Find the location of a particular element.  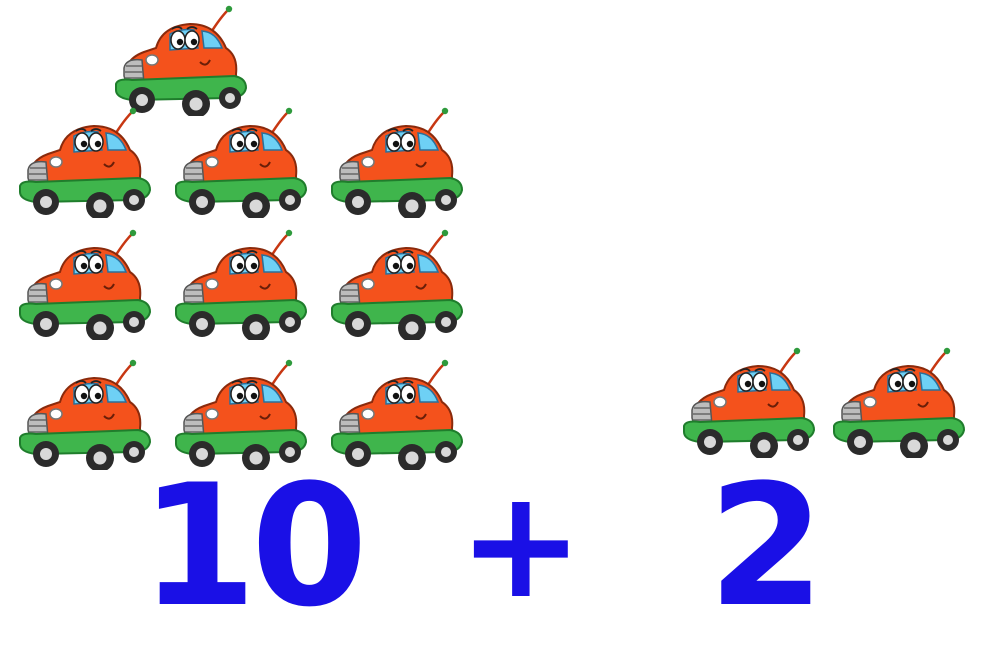

right-number: 2 is located at coordinates (766, 546).